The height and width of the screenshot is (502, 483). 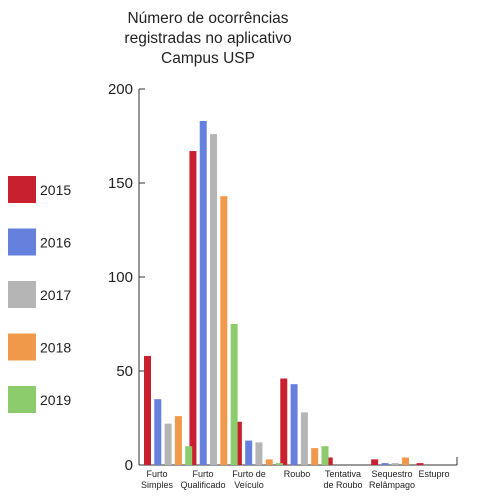 What do you see at coordinates (120, 89) in the screenshot?
I see `y-tick-label: 200` at bounding box center [120, 89].